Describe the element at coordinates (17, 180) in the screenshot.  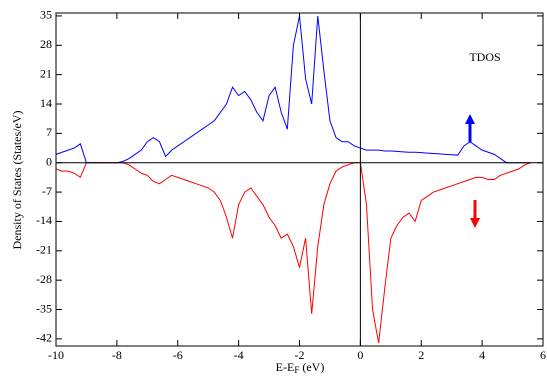
I see `y-axis-label: Density of States (States/eV)` at that location.